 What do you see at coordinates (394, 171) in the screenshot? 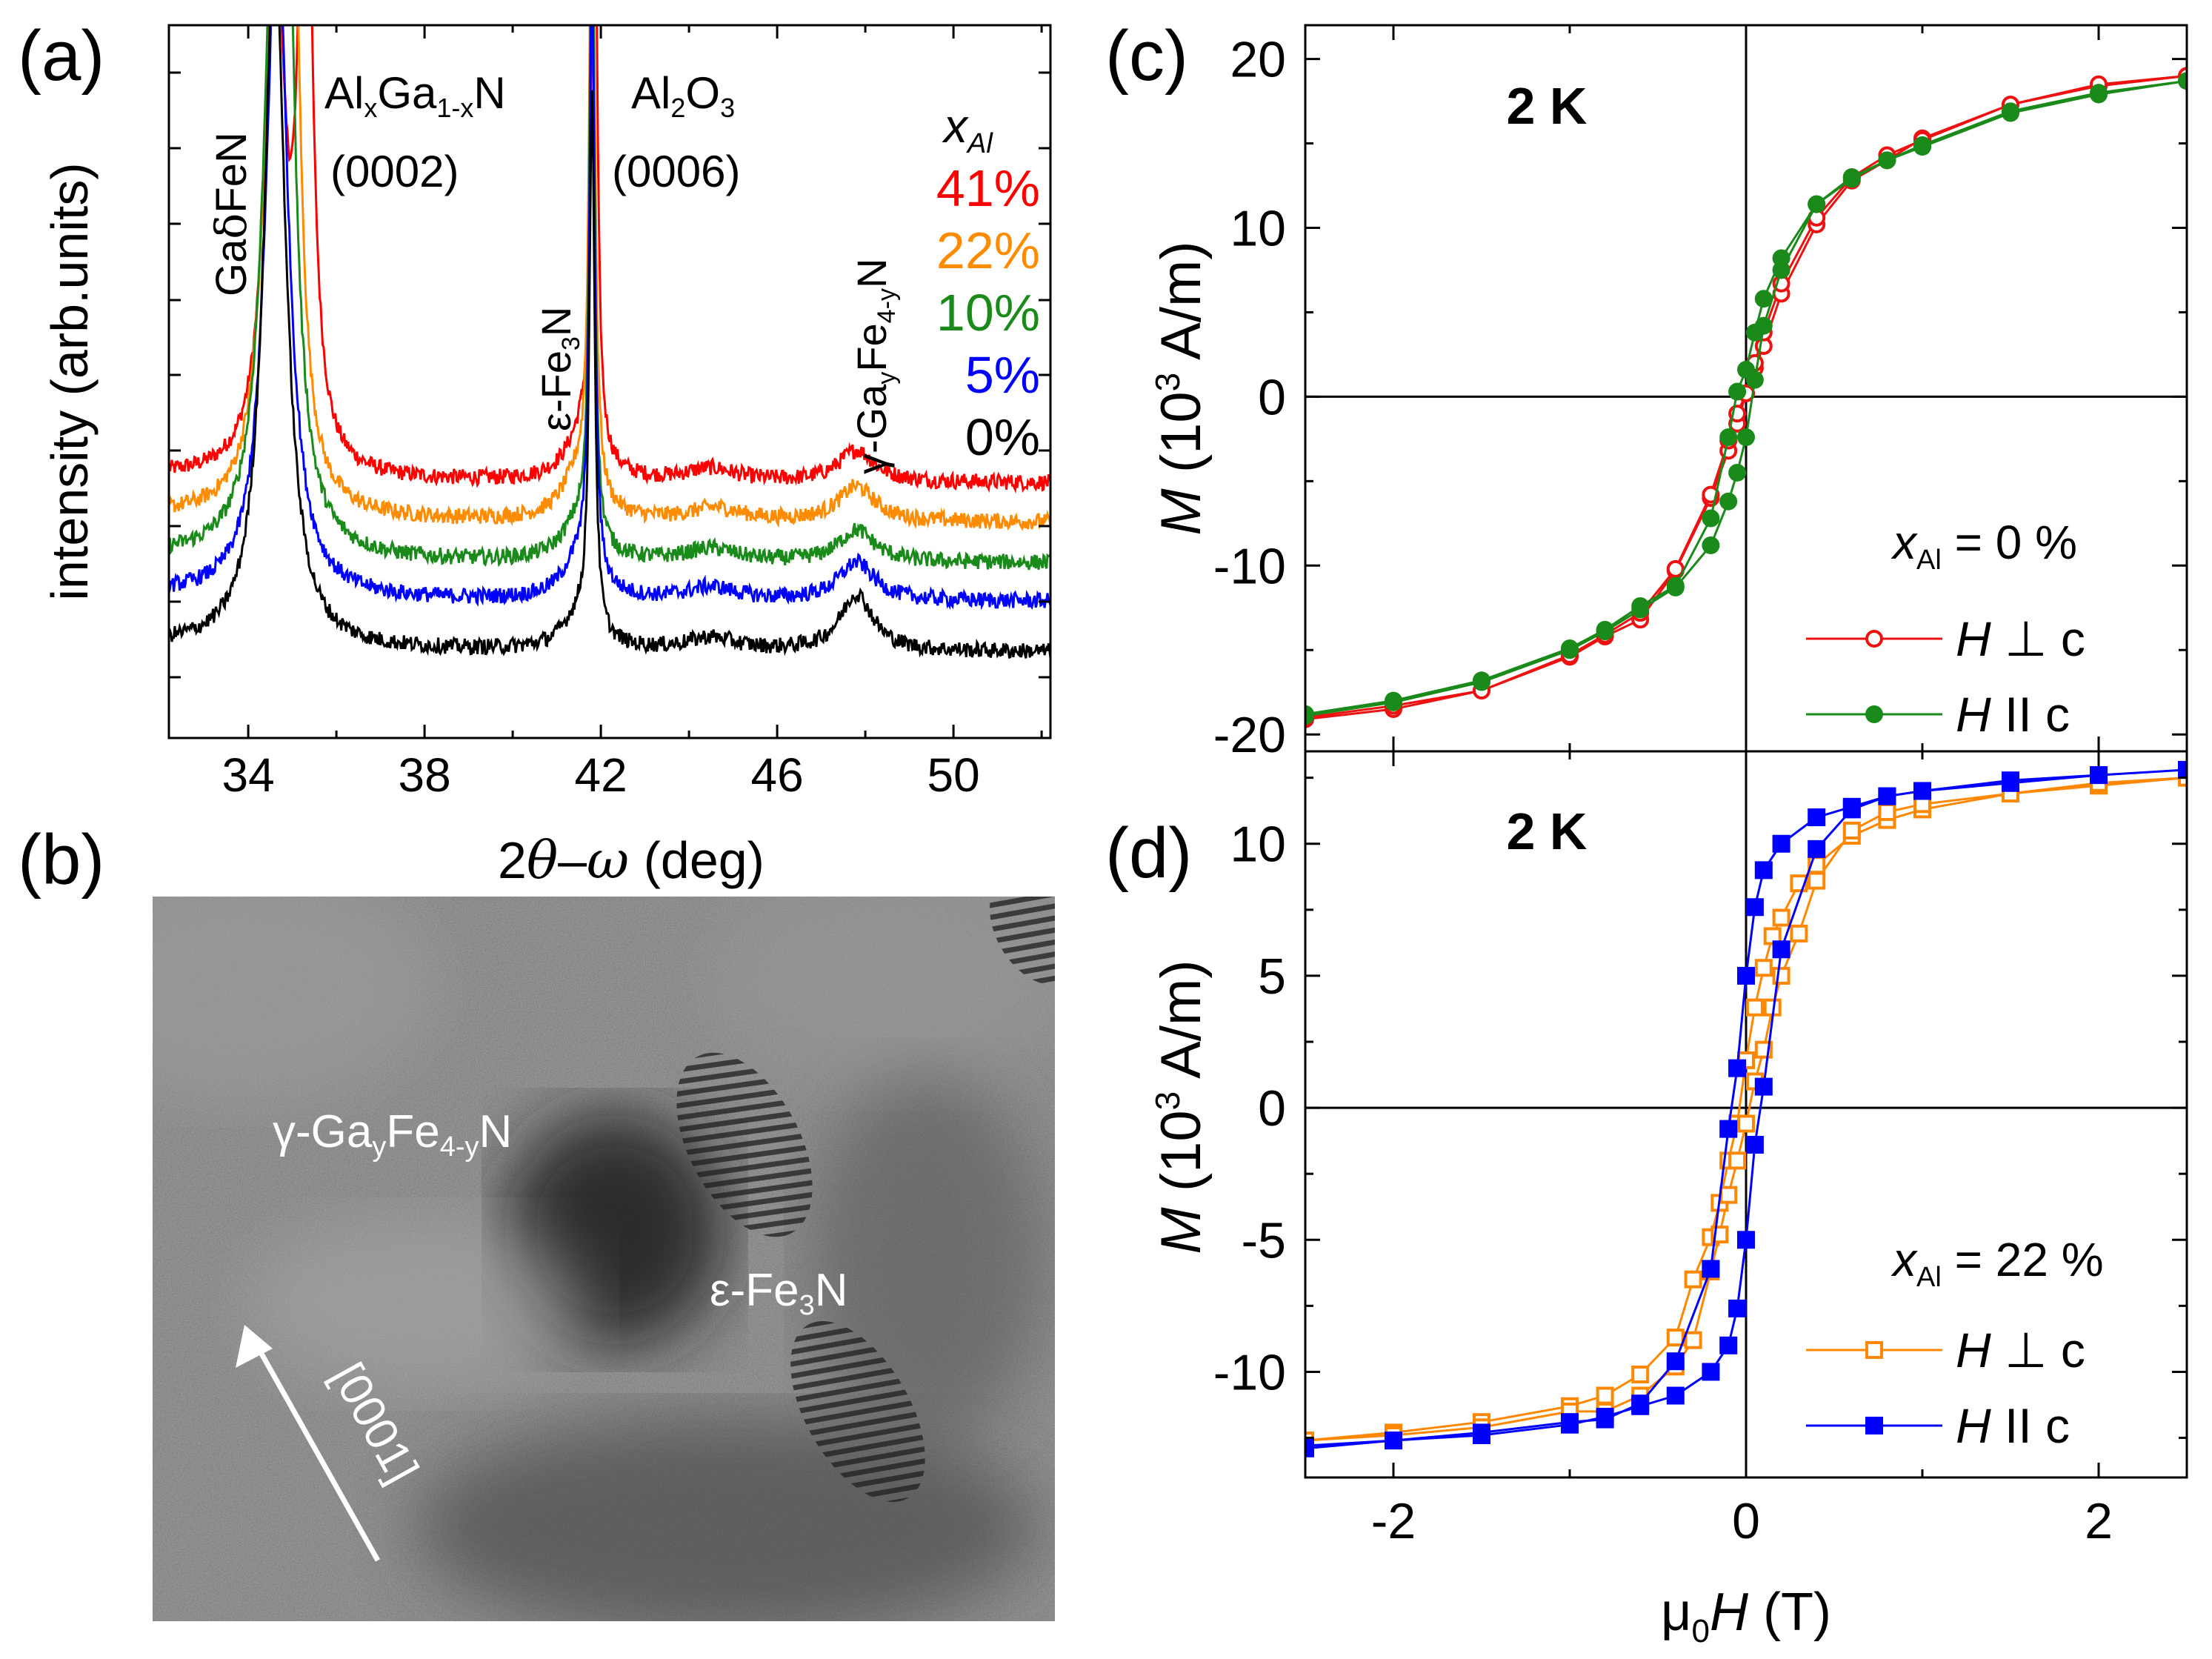
I see `annotation-algan-hkl: (0002)` at bounding box center [394, 171].